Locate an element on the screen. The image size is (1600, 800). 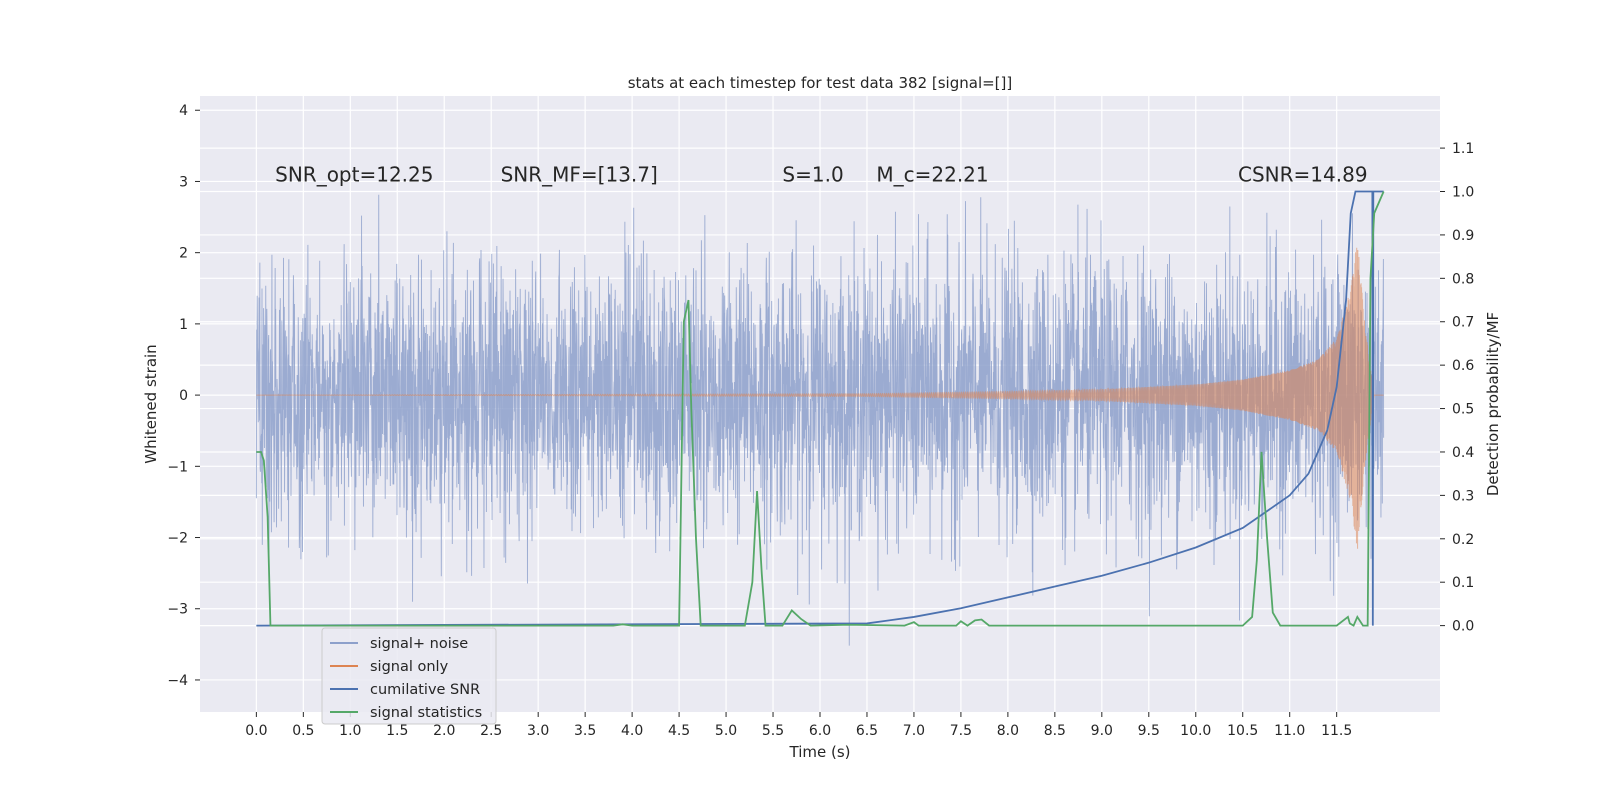
x-tick-label: 6.0 is located at coordinates (820, 731).